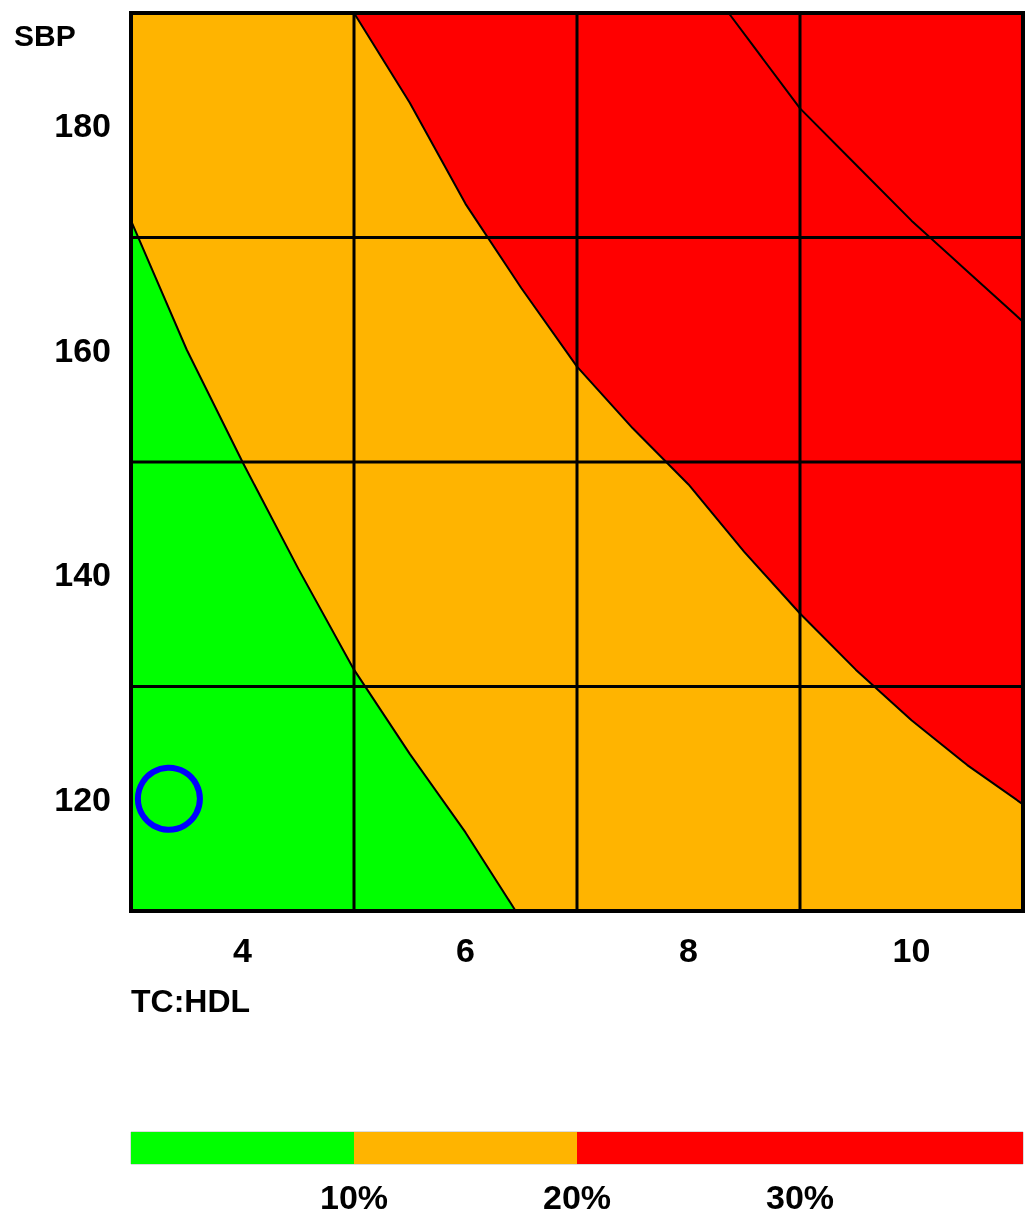  Describe the element at coordinates (688, 950) in the screenshot. I see `x-tick-label: 8` at that location.